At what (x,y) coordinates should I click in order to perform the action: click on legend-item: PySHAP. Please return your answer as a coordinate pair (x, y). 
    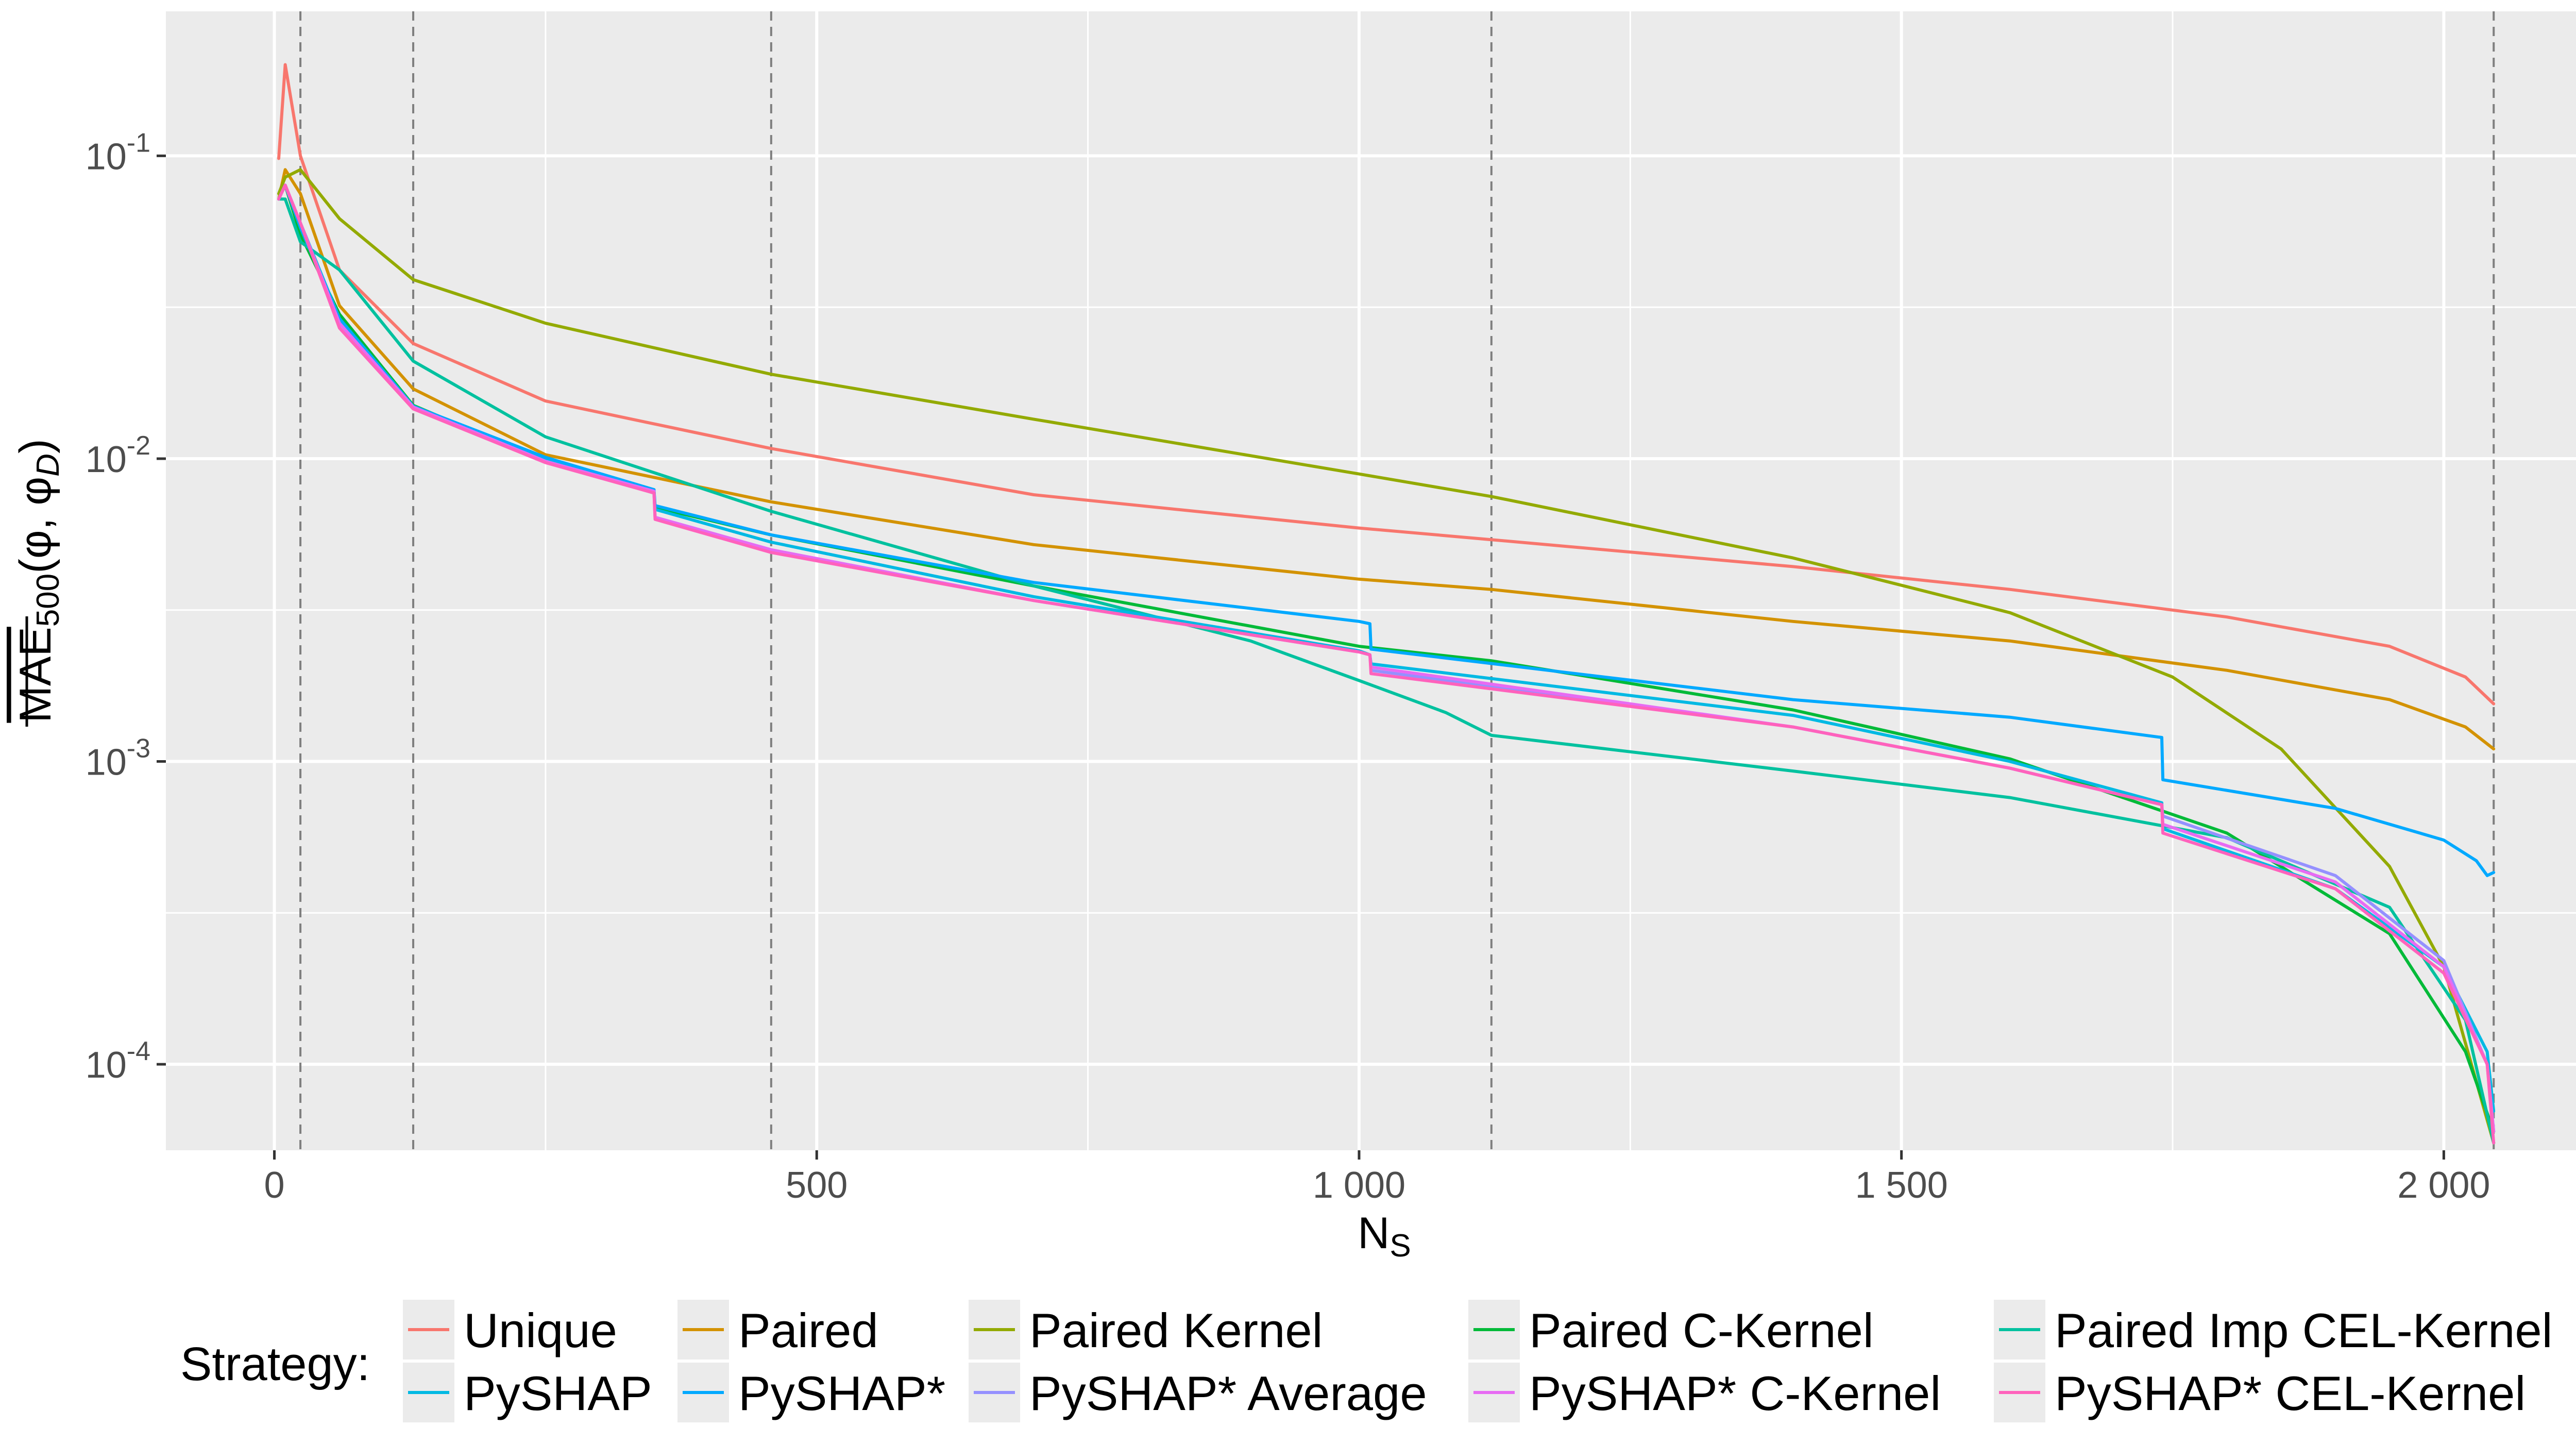
    Looking at the image, I should click on (527, 1392).